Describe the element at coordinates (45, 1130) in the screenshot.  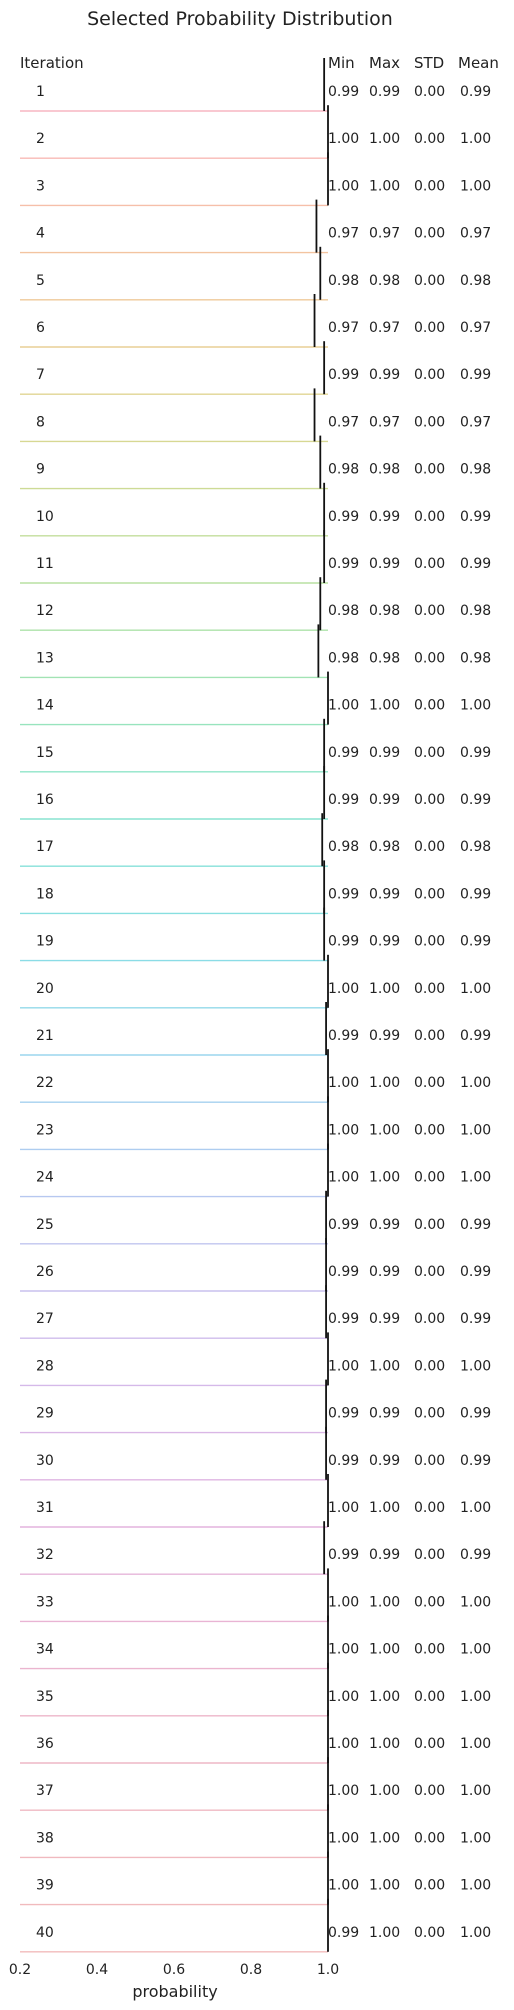
I see `iteration-label: 23` at that location.